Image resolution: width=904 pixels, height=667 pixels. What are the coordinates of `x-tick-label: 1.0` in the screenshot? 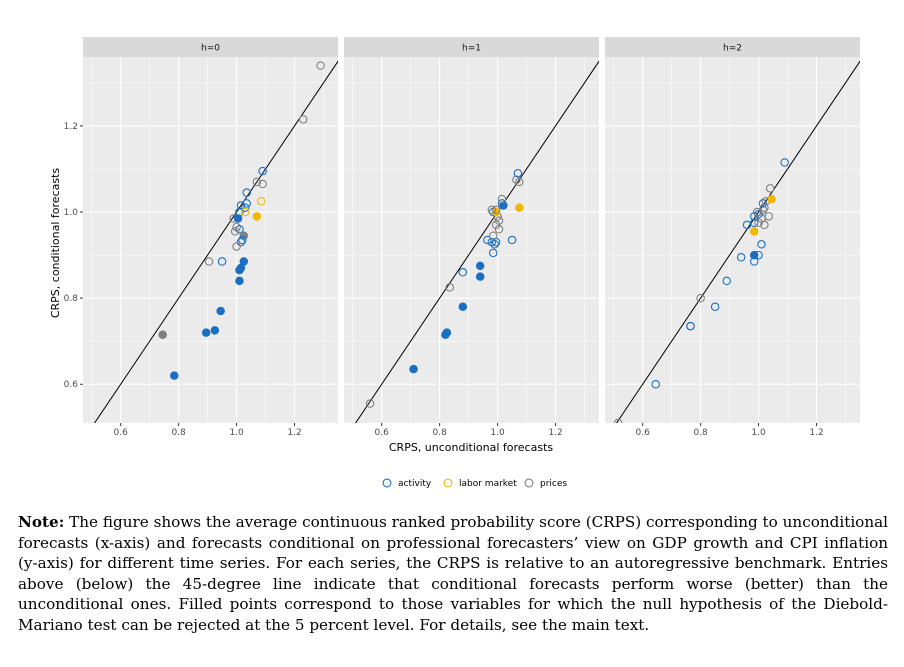 It's located at (758, 433).